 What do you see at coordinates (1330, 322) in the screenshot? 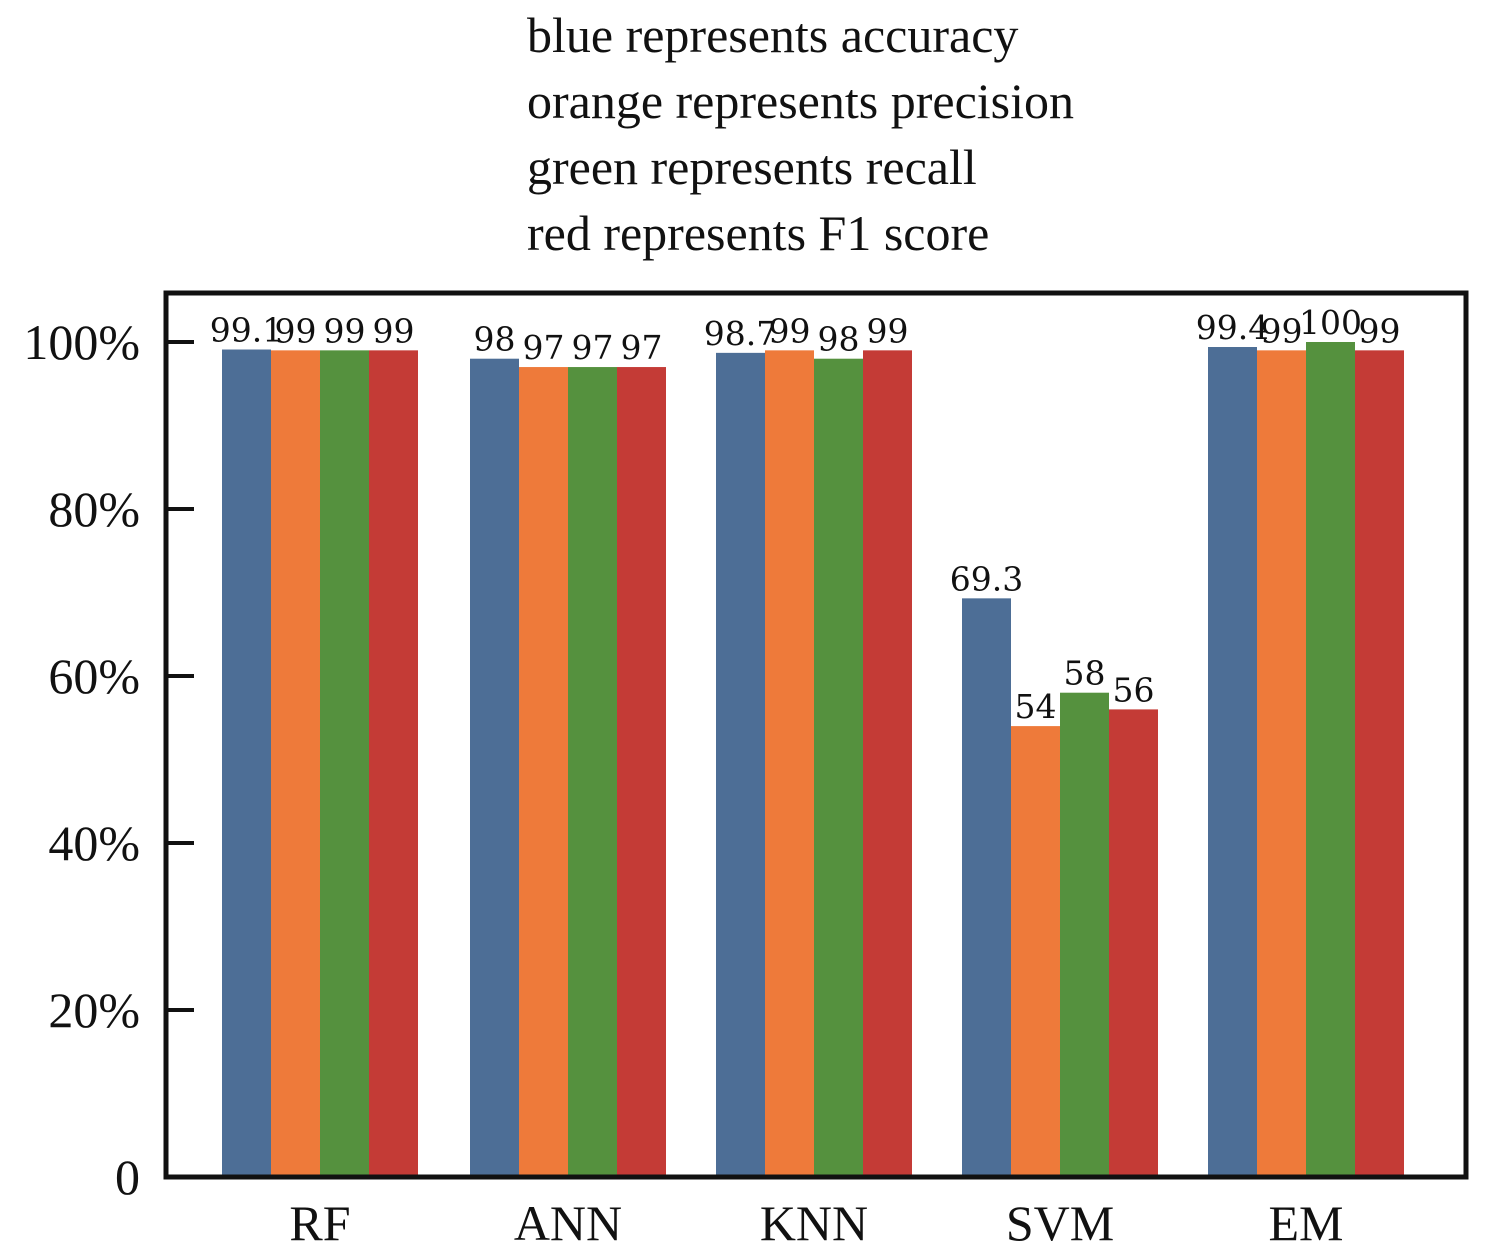
I see `data-label: 100` at bounding box center [1330, 322].